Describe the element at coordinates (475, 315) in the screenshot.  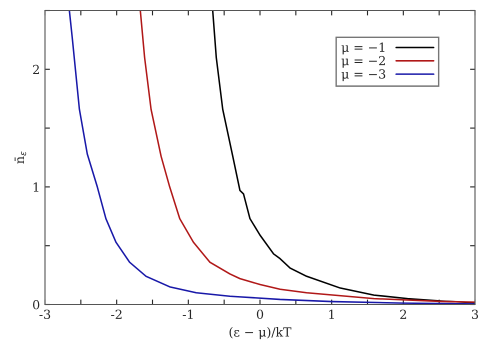
I see `x-tick-label: 3` at that location.